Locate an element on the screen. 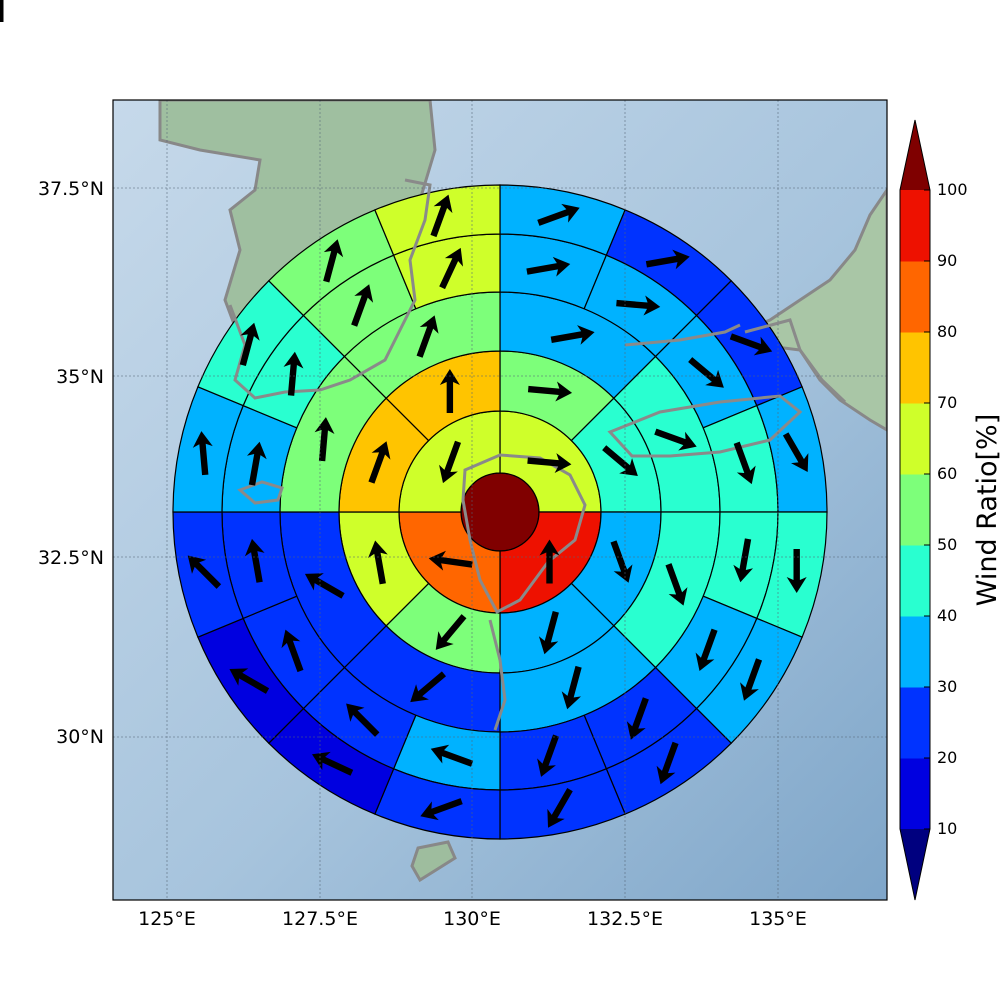 The height and width of the screenshot is (1000, 1000). colorbar-tick-label: 10 is located at coordinates (947, 828).